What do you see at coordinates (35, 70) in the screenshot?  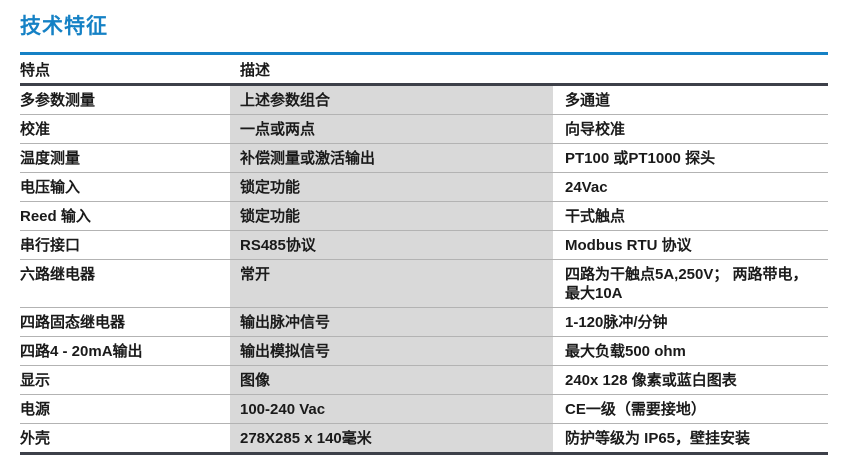 I see `column-header-feature: 特点` at bounding box center [35, 70].